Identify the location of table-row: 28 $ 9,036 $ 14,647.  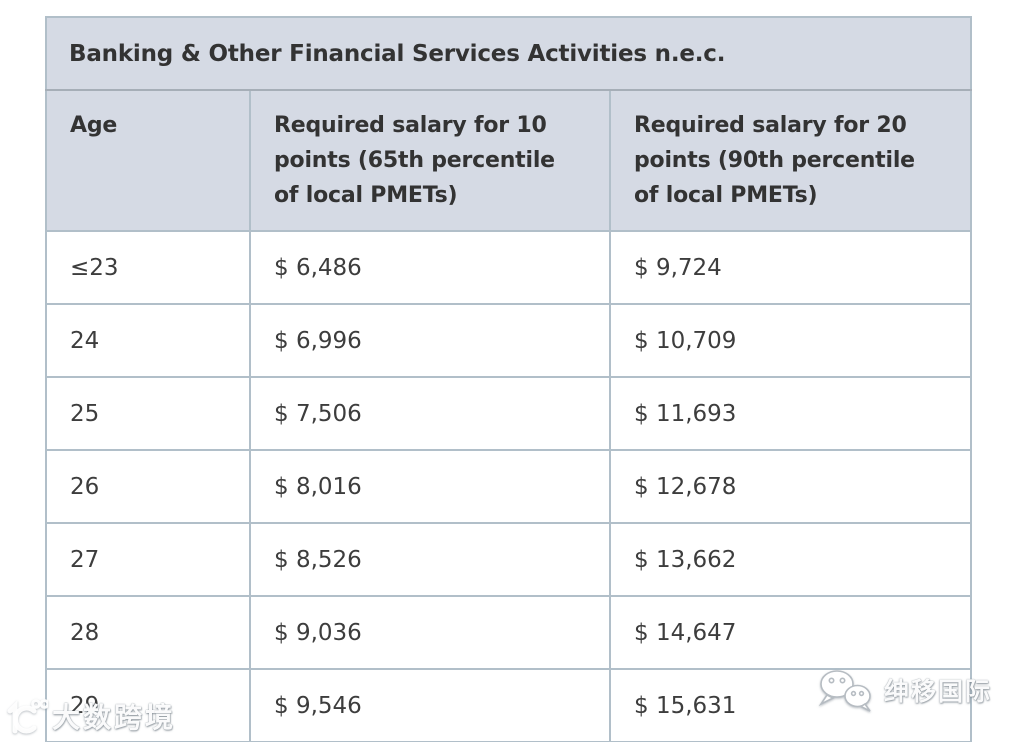
(508, 632).